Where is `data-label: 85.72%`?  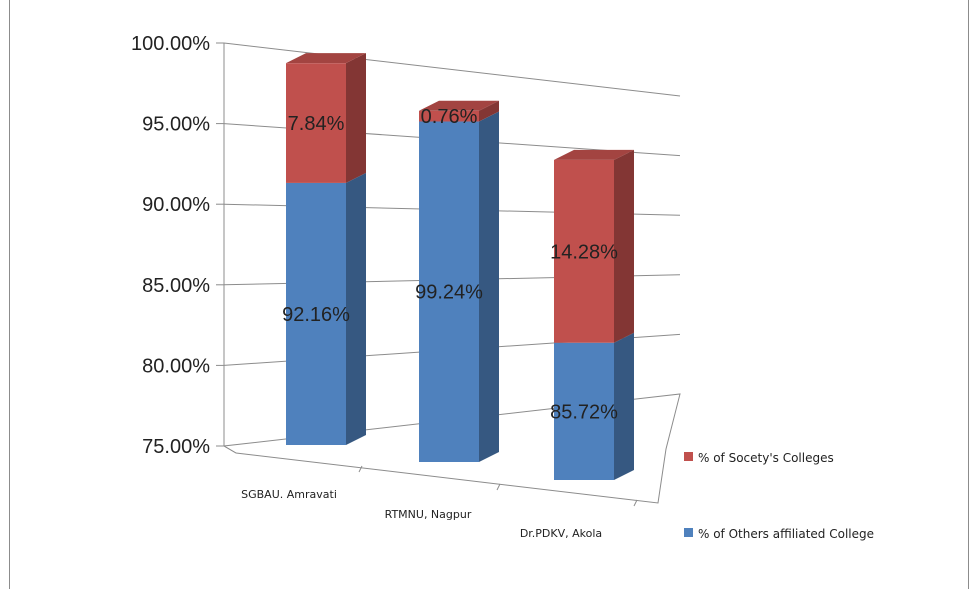
data-label: 85.72% is located at coordinates (584, 412).